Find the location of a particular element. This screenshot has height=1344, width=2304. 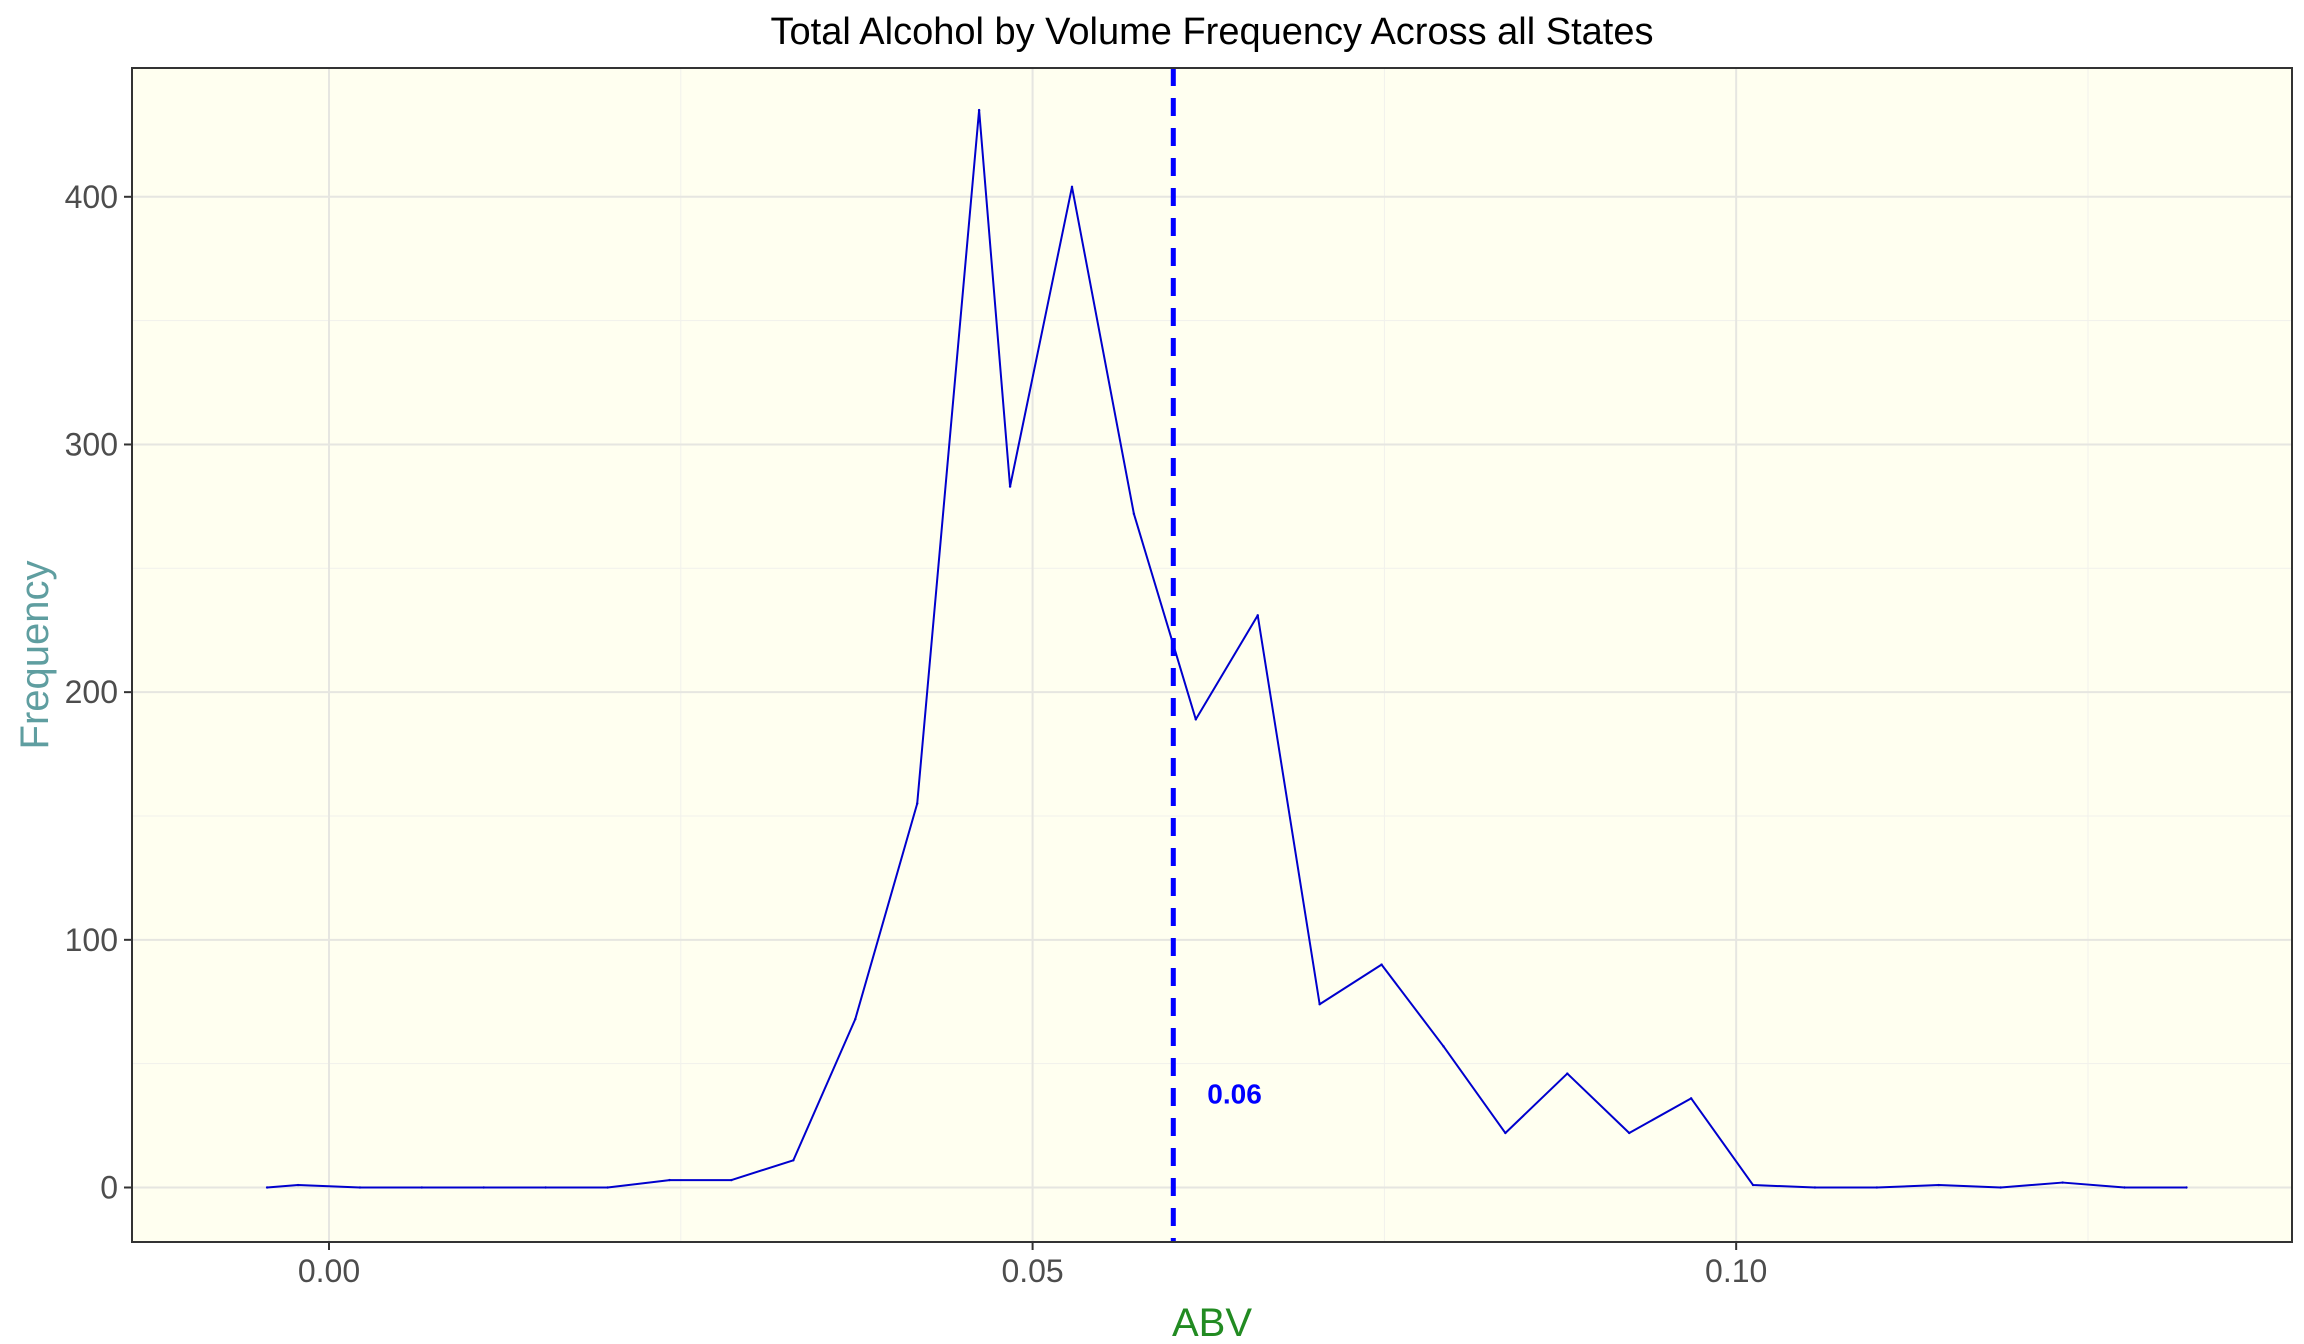

y-tick-label: 300 is located at coordinates (91, 444).